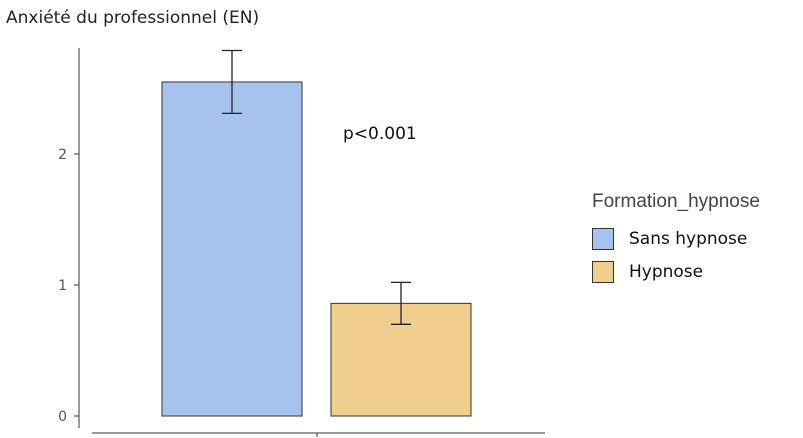  What do you see at coordinates (603, 239) in the screenshot?
I see `legend-swatch-sans-hypnose` at bounding box center [603, 239].